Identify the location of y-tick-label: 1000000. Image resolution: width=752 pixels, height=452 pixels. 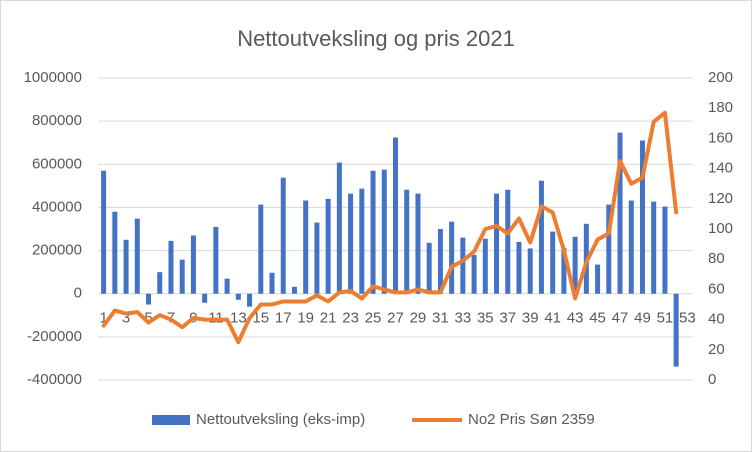
(53, 77).